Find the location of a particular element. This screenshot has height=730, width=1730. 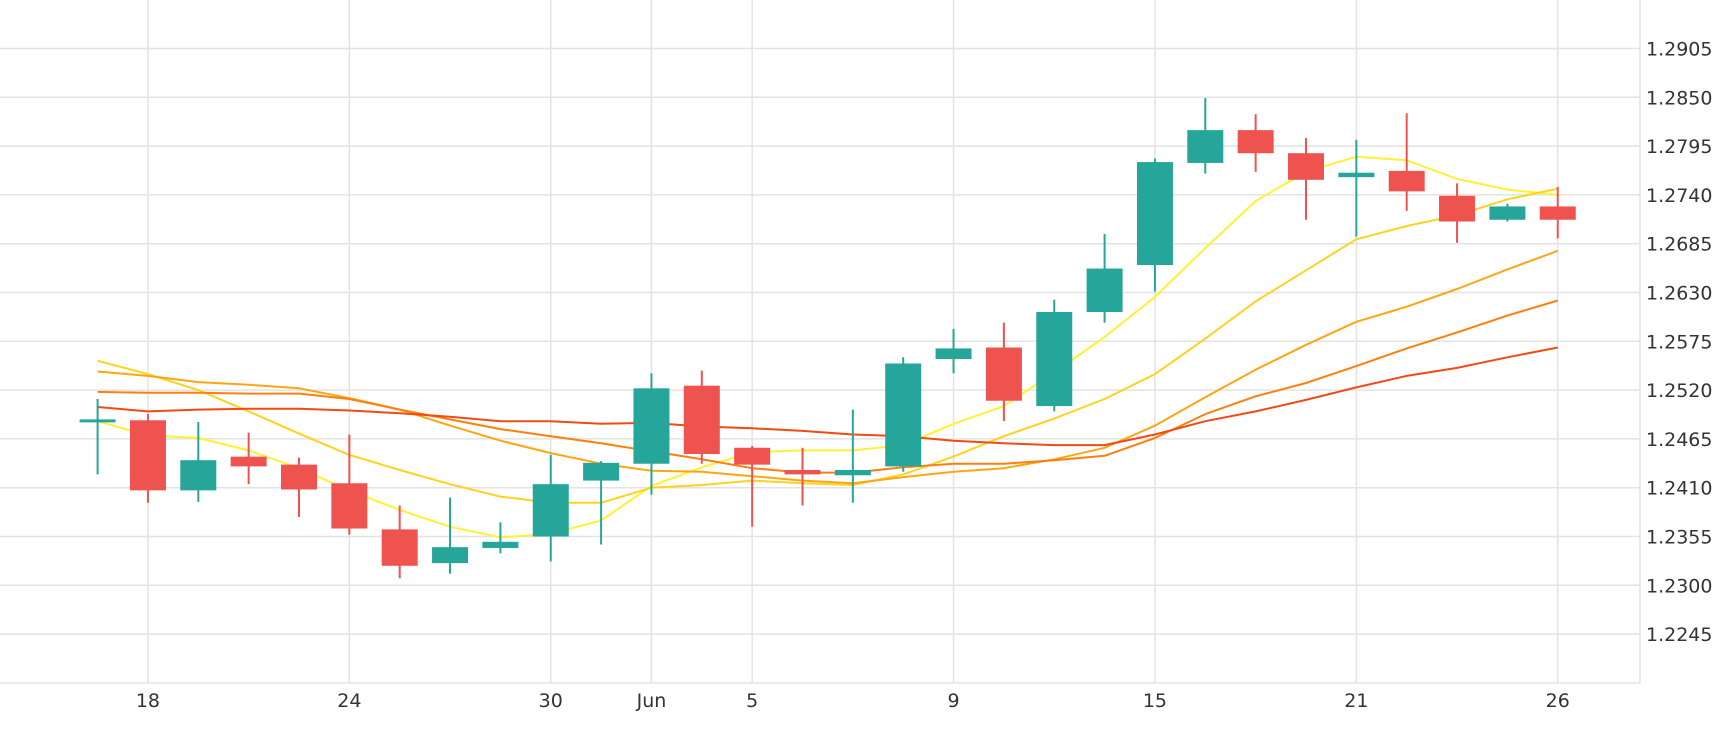

x-tick-label: 26 is located at coordinates (1558, 701).